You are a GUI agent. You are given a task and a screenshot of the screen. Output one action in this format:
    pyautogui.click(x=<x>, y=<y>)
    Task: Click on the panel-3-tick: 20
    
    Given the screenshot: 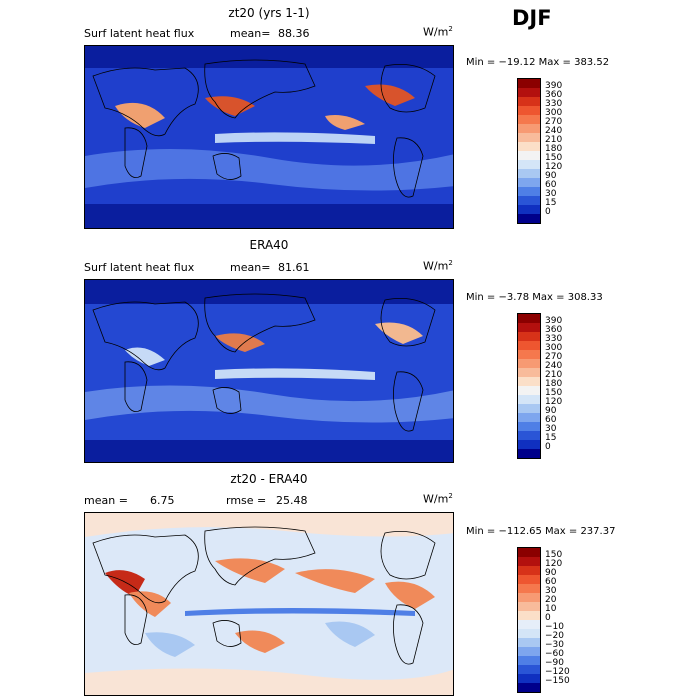 What is the action you would take?
    pyautogui.click(x=551, y=600)
    